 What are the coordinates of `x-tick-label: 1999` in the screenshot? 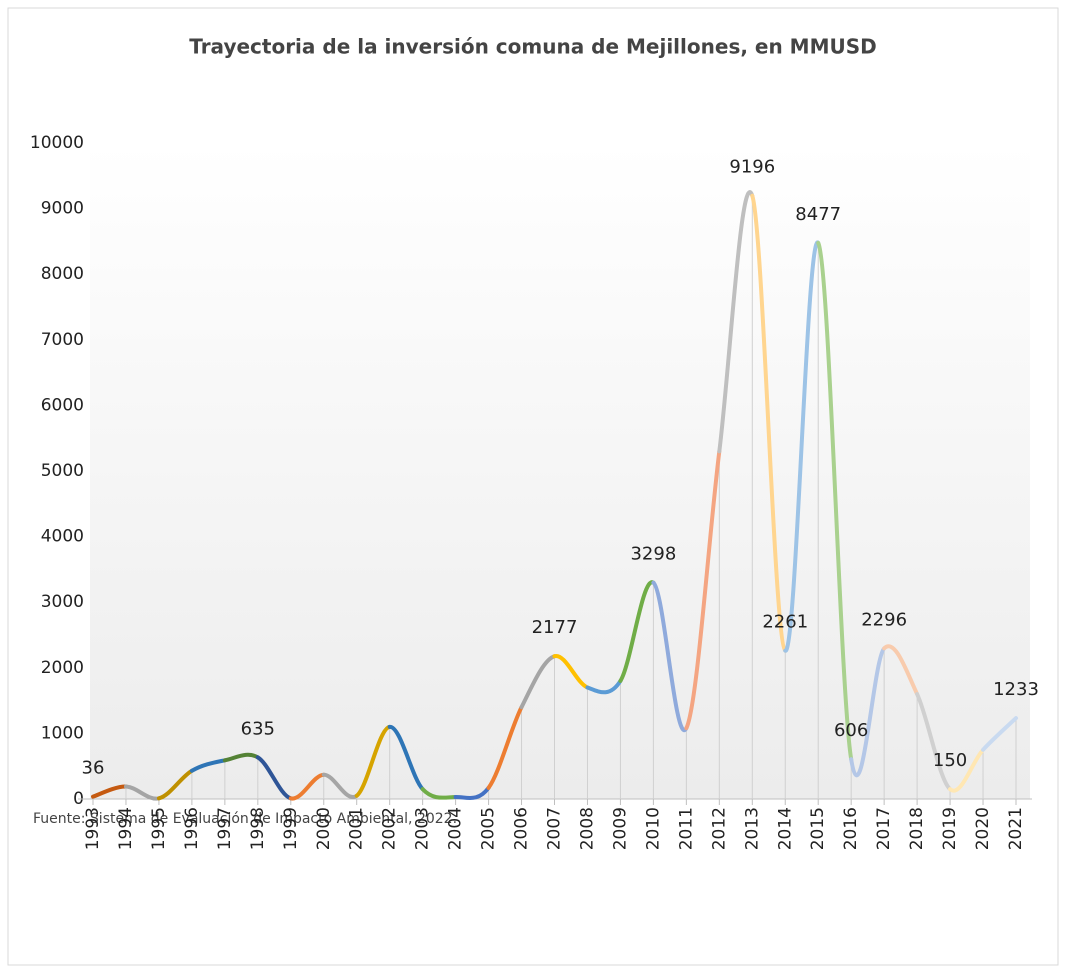 It's located at (291, 828).